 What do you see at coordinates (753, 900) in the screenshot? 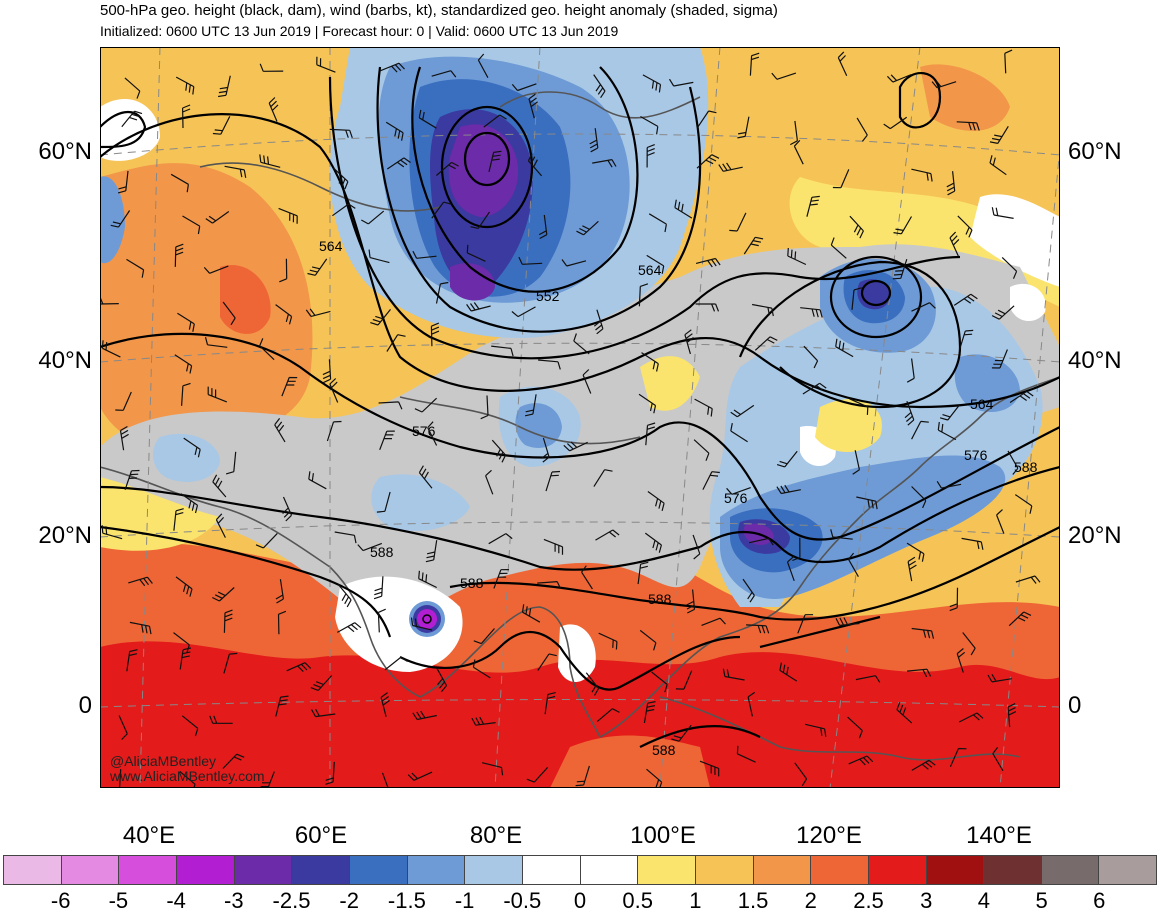
I see `colorbar-tick-label: 1.5` at bounding box center [753, 900].